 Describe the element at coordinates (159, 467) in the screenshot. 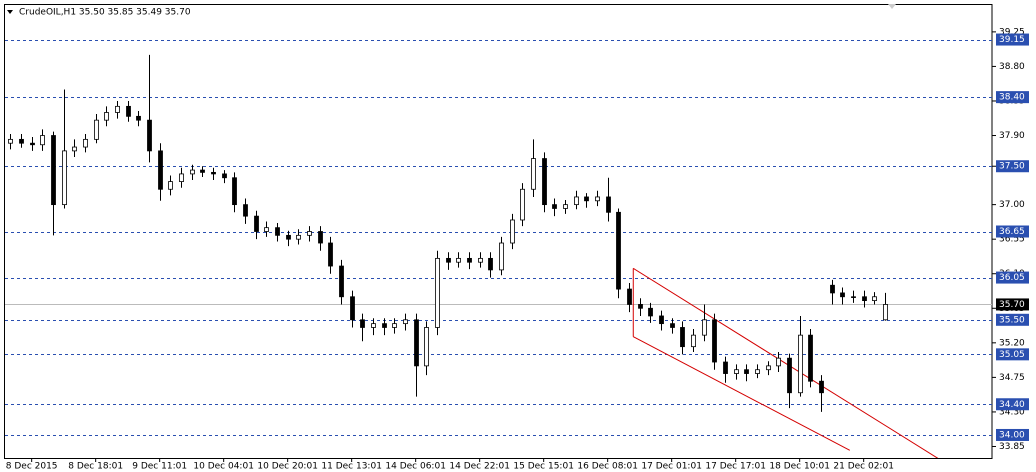

I see `x-tick-label: 9 Dec 11:01` at that location.